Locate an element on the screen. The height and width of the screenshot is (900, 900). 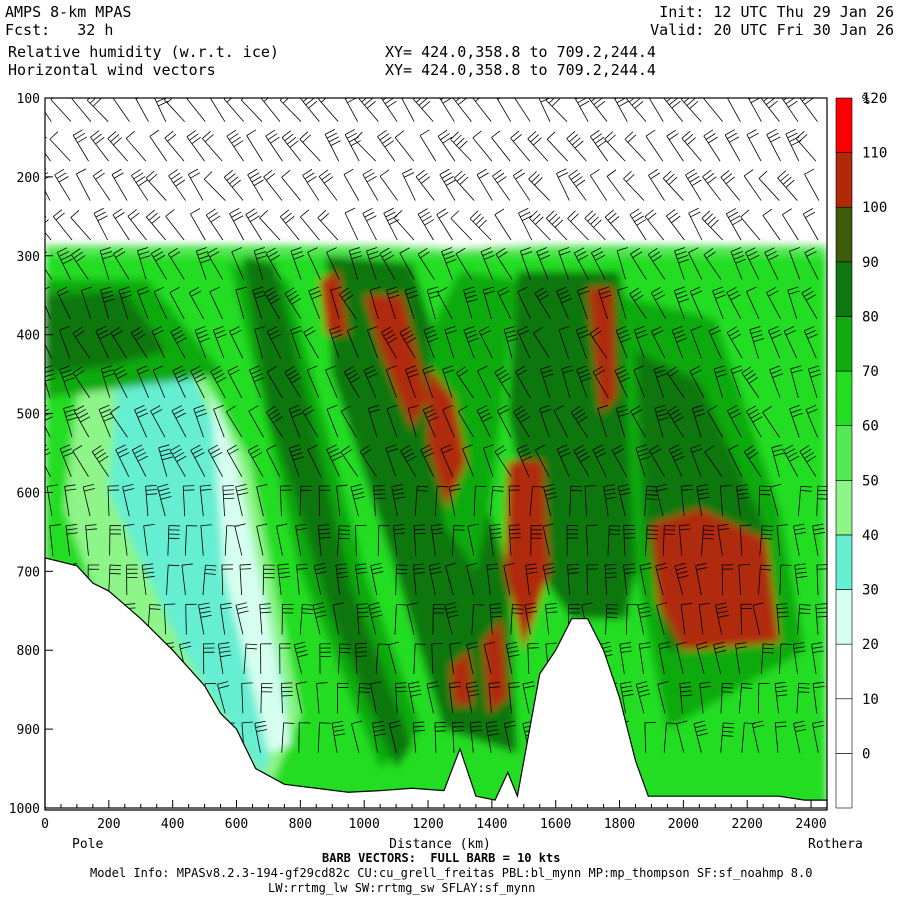
model-info-2: LW:rrtmg_lw SW:rrtmg_sw SFLAY:sf_mynn is located at coordinates (402, 888).